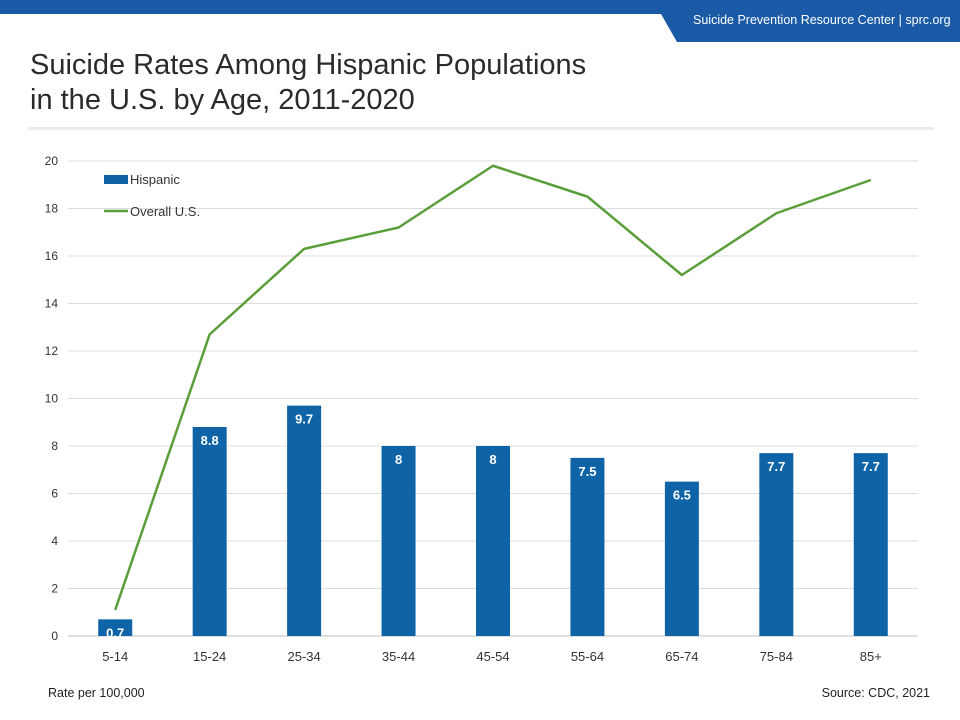  I want to click on y-tick-label: 6, so click(54, 494).